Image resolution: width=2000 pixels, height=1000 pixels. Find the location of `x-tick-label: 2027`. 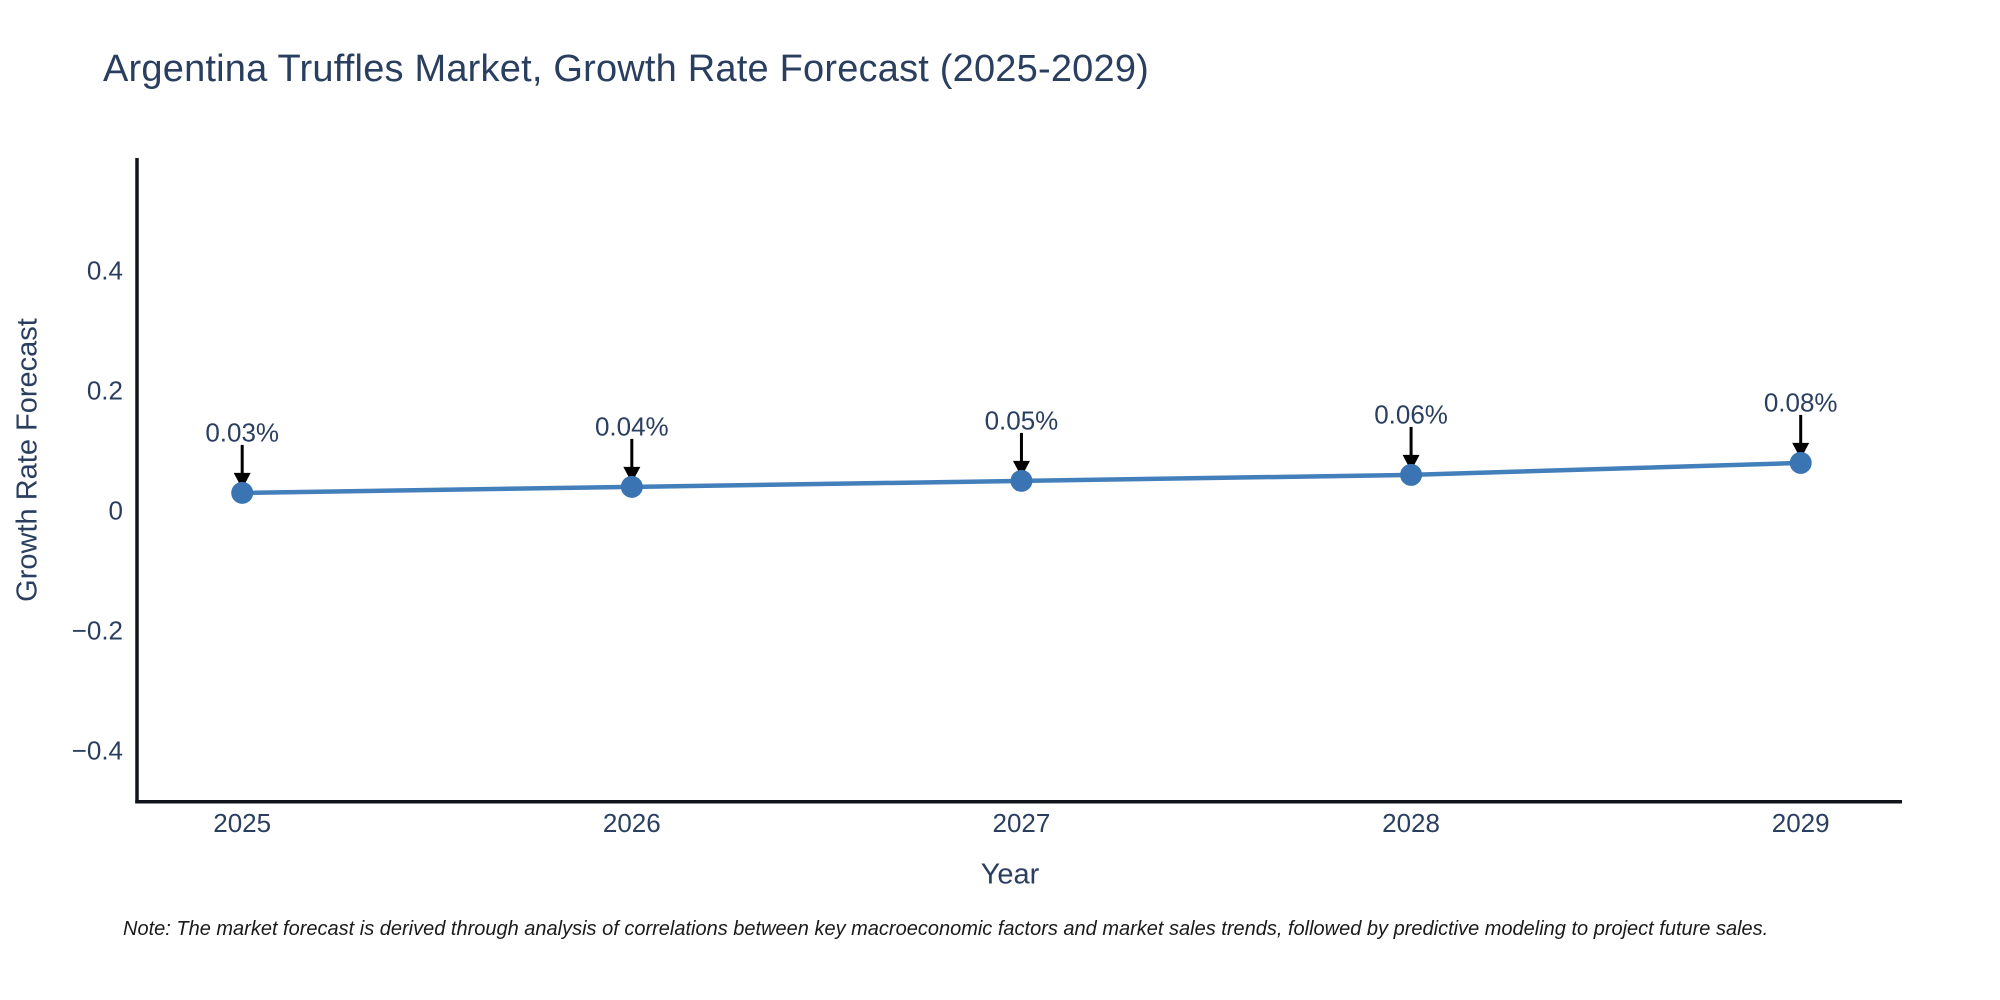

x-tick-label: 2027 is located at coordinates (1021, 823).